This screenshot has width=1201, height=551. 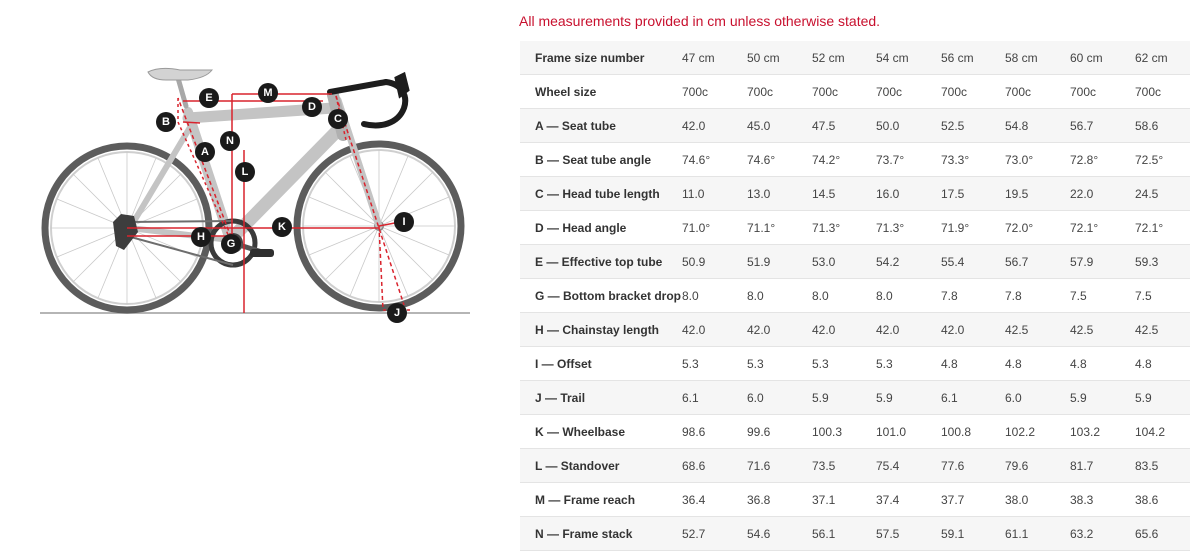 I want to click on table-cell: 73.3°, so click(x=973, y=159).